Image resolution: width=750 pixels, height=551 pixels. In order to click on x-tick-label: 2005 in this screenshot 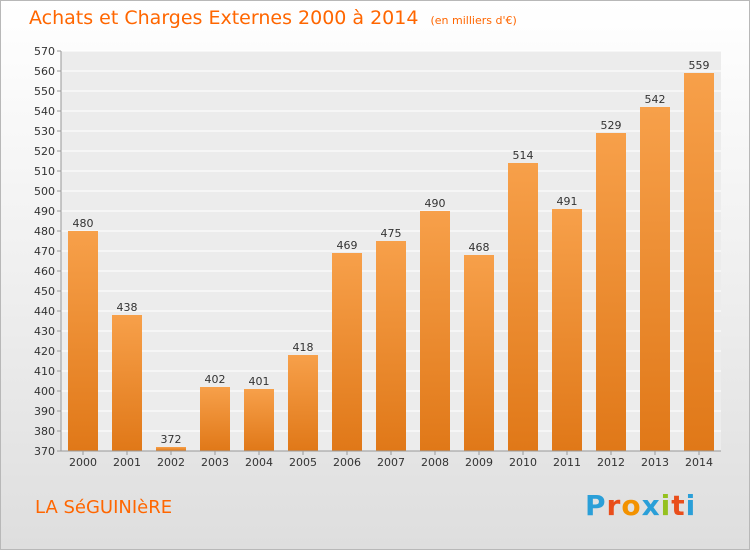, I will do `click(303, 462)`.